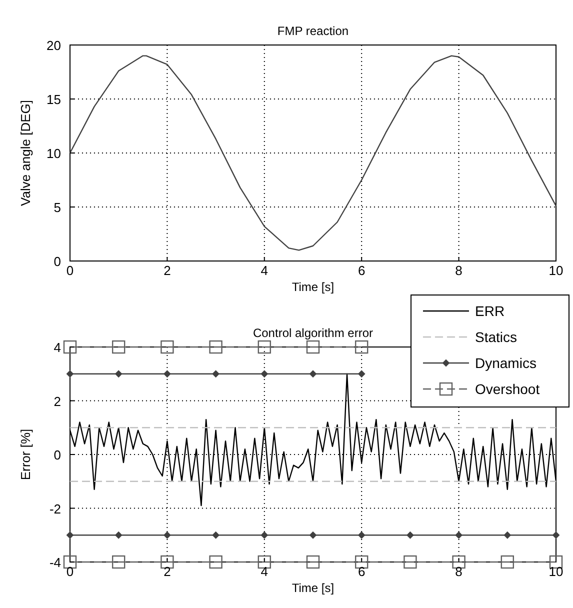  I want to click on legend-label: Dynamics, so click(505, 363).